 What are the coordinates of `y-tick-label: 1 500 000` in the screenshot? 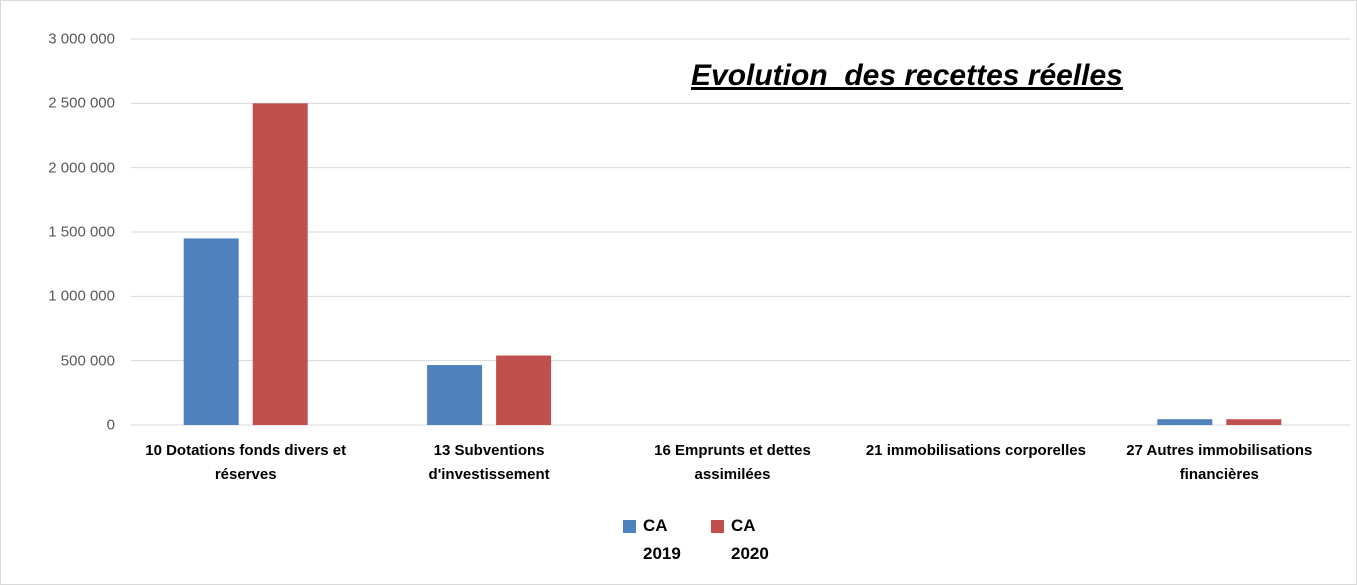 It's located at (81, 232).